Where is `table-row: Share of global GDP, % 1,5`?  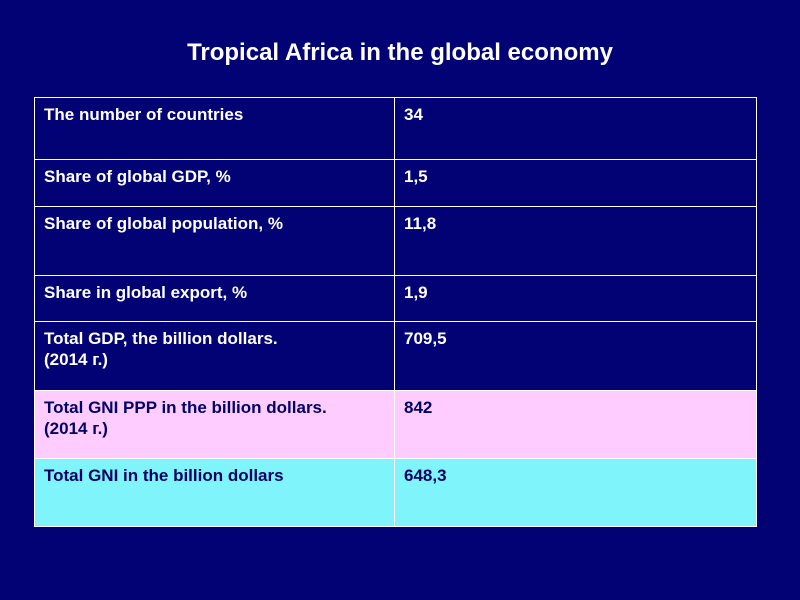
table-row: Share of global GDP, % 1,5 is located at coordinates (395, 183).